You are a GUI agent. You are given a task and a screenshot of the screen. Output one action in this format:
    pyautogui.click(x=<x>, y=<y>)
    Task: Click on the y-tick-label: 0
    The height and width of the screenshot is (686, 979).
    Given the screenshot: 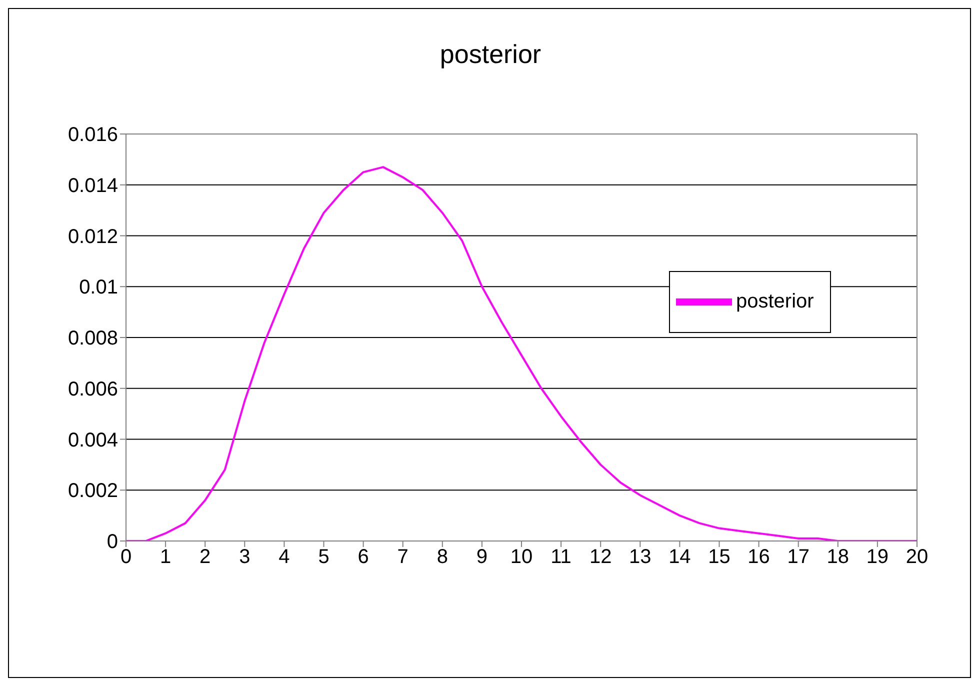 What is the action you would take?
    pyautogui.click(x=112, y=542)
    